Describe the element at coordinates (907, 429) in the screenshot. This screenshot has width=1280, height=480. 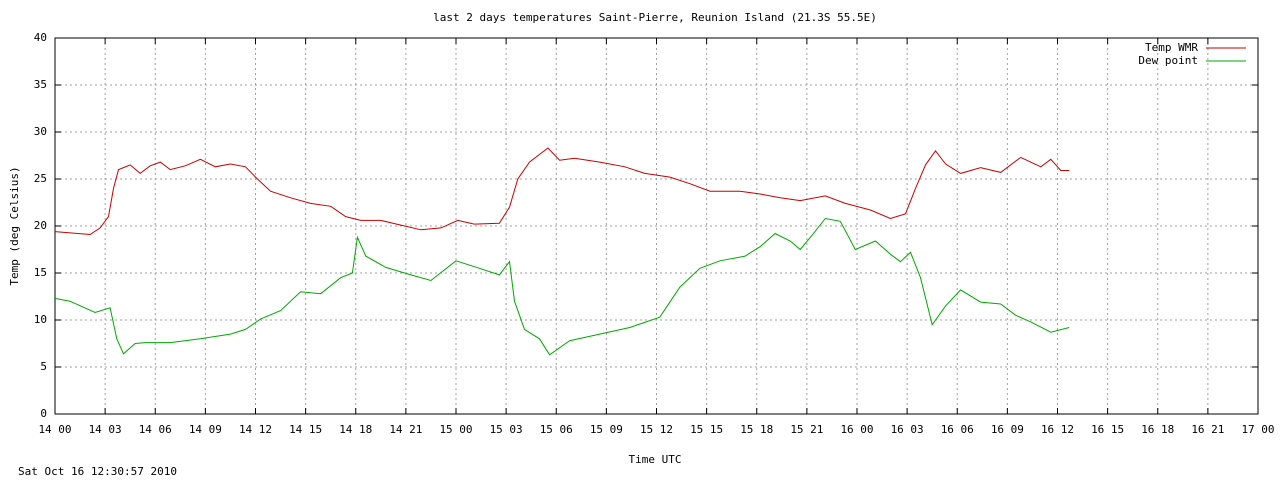
I see `x-tick-label: 16 03` at that location.